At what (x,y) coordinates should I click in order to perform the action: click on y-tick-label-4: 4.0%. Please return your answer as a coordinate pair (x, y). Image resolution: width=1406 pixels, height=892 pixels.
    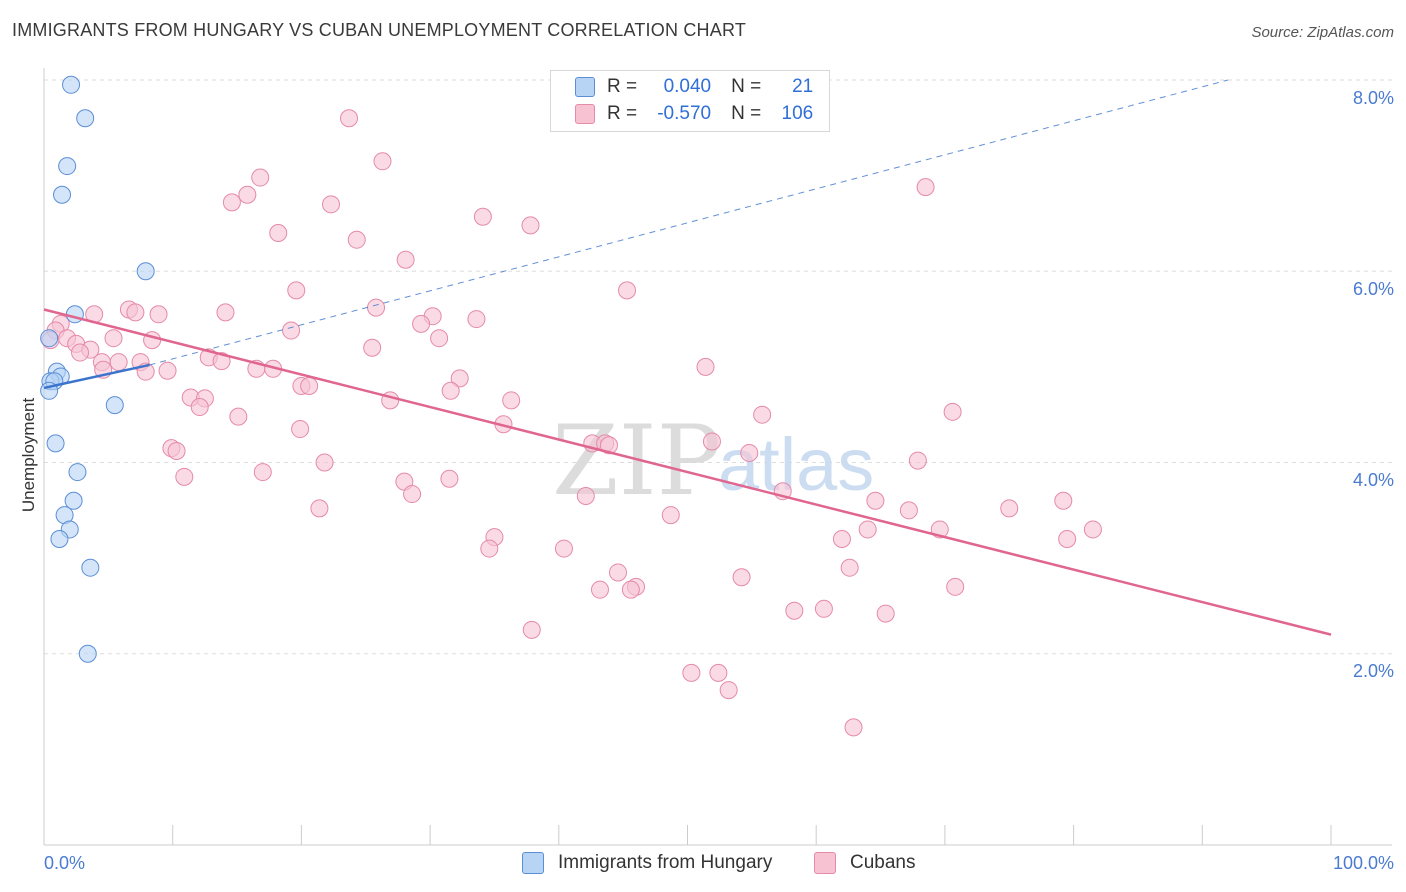
    Looking at the image, I should click on (1373, 480).